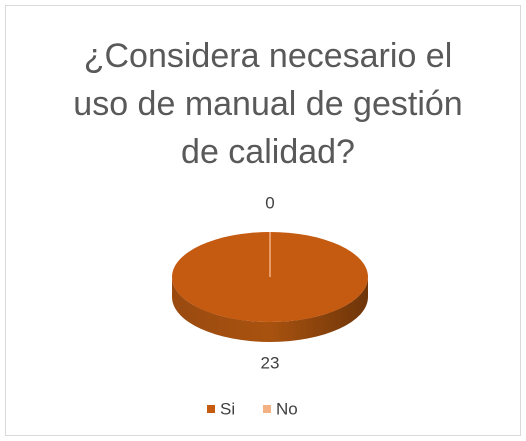 This screenshot has height=441, width=526. What do you see at coordinates (227, 408) in the screenshot?
I see `legend-label: Si` at bounding box center [227, 408].